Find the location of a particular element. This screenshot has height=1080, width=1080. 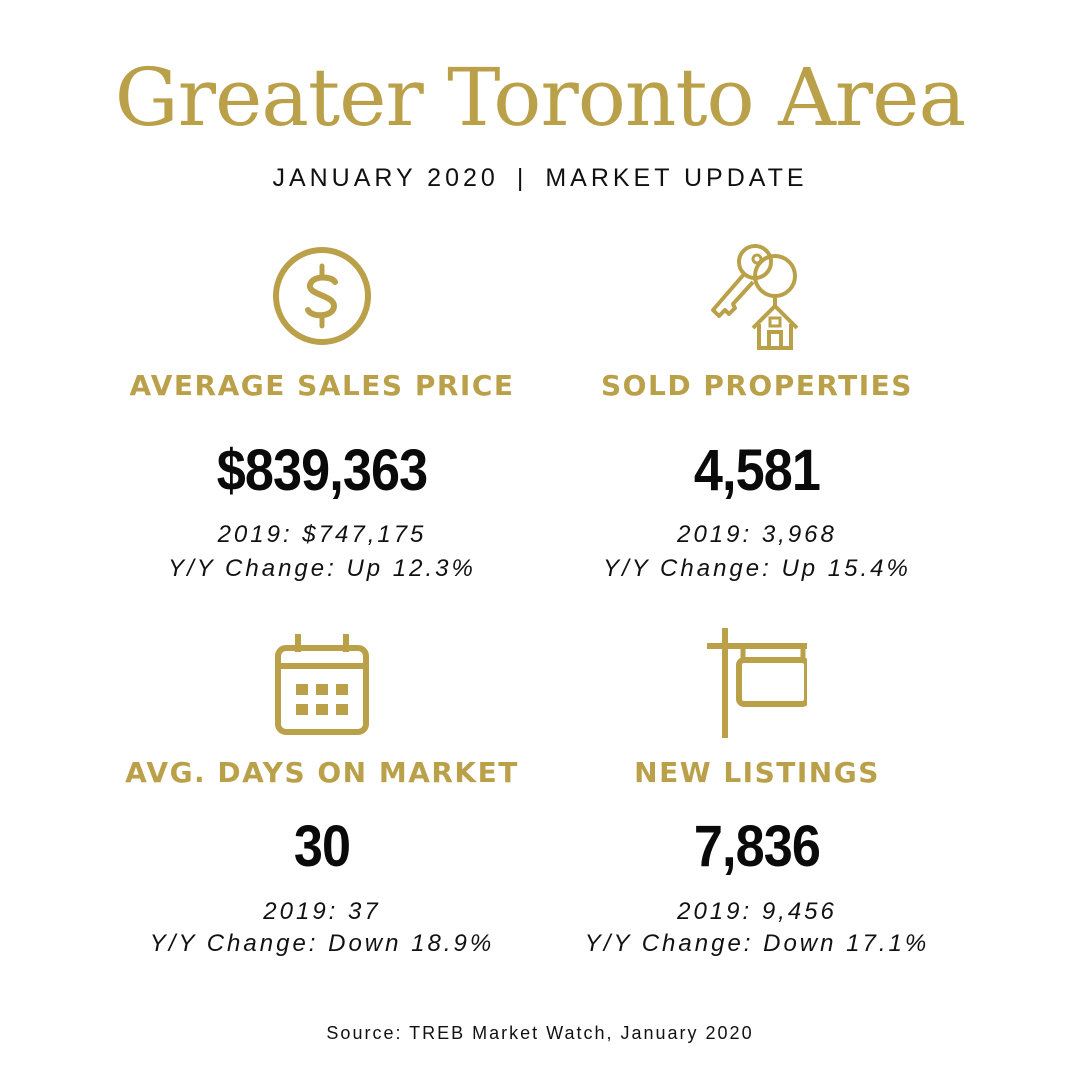

stat-value: 30 is located at coordinates (322, 846).